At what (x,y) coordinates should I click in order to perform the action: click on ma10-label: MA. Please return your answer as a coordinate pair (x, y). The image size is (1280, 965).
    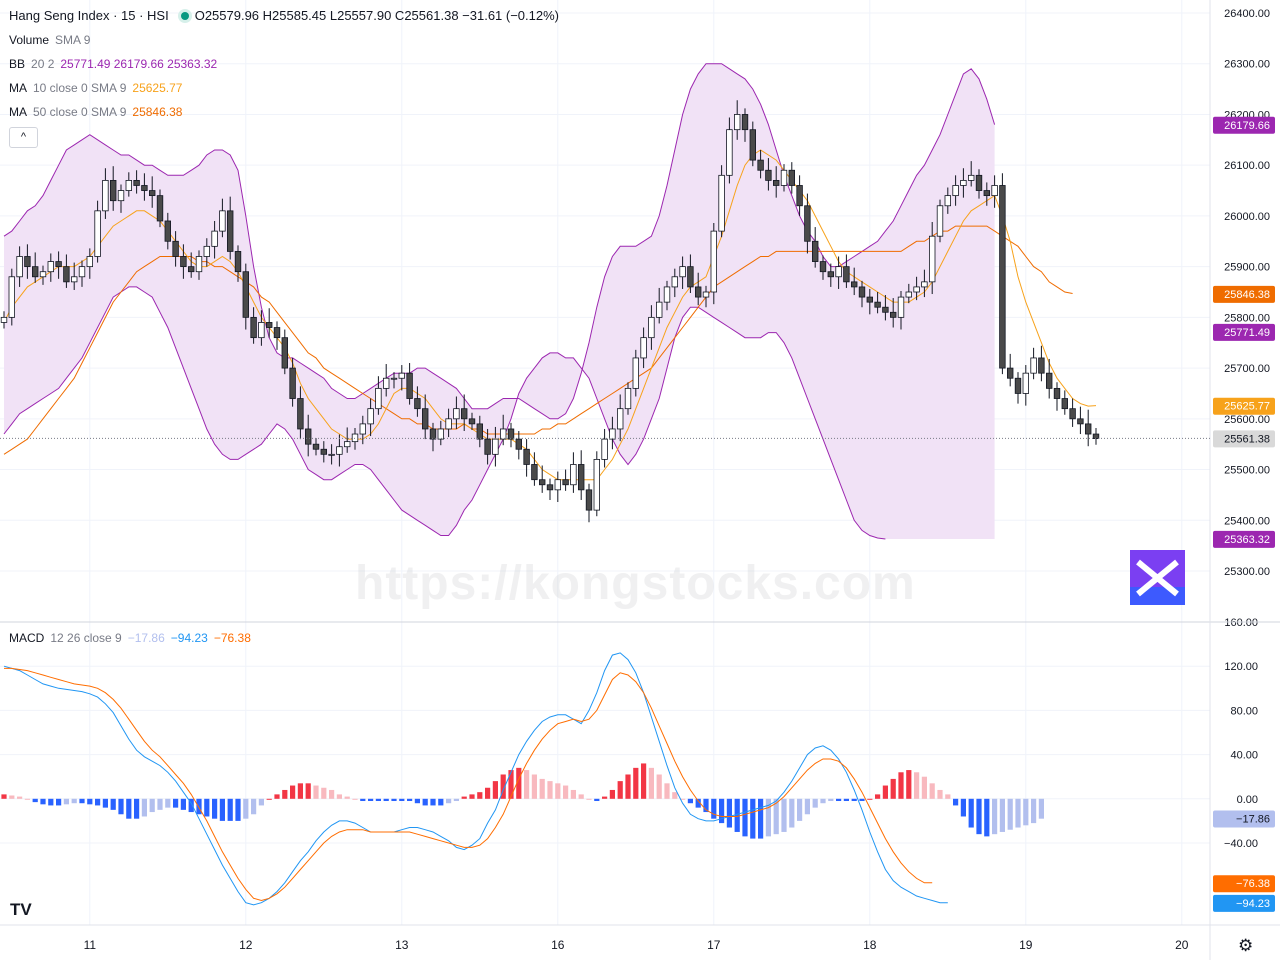
    Looking at the image, I should click on (18, 88).